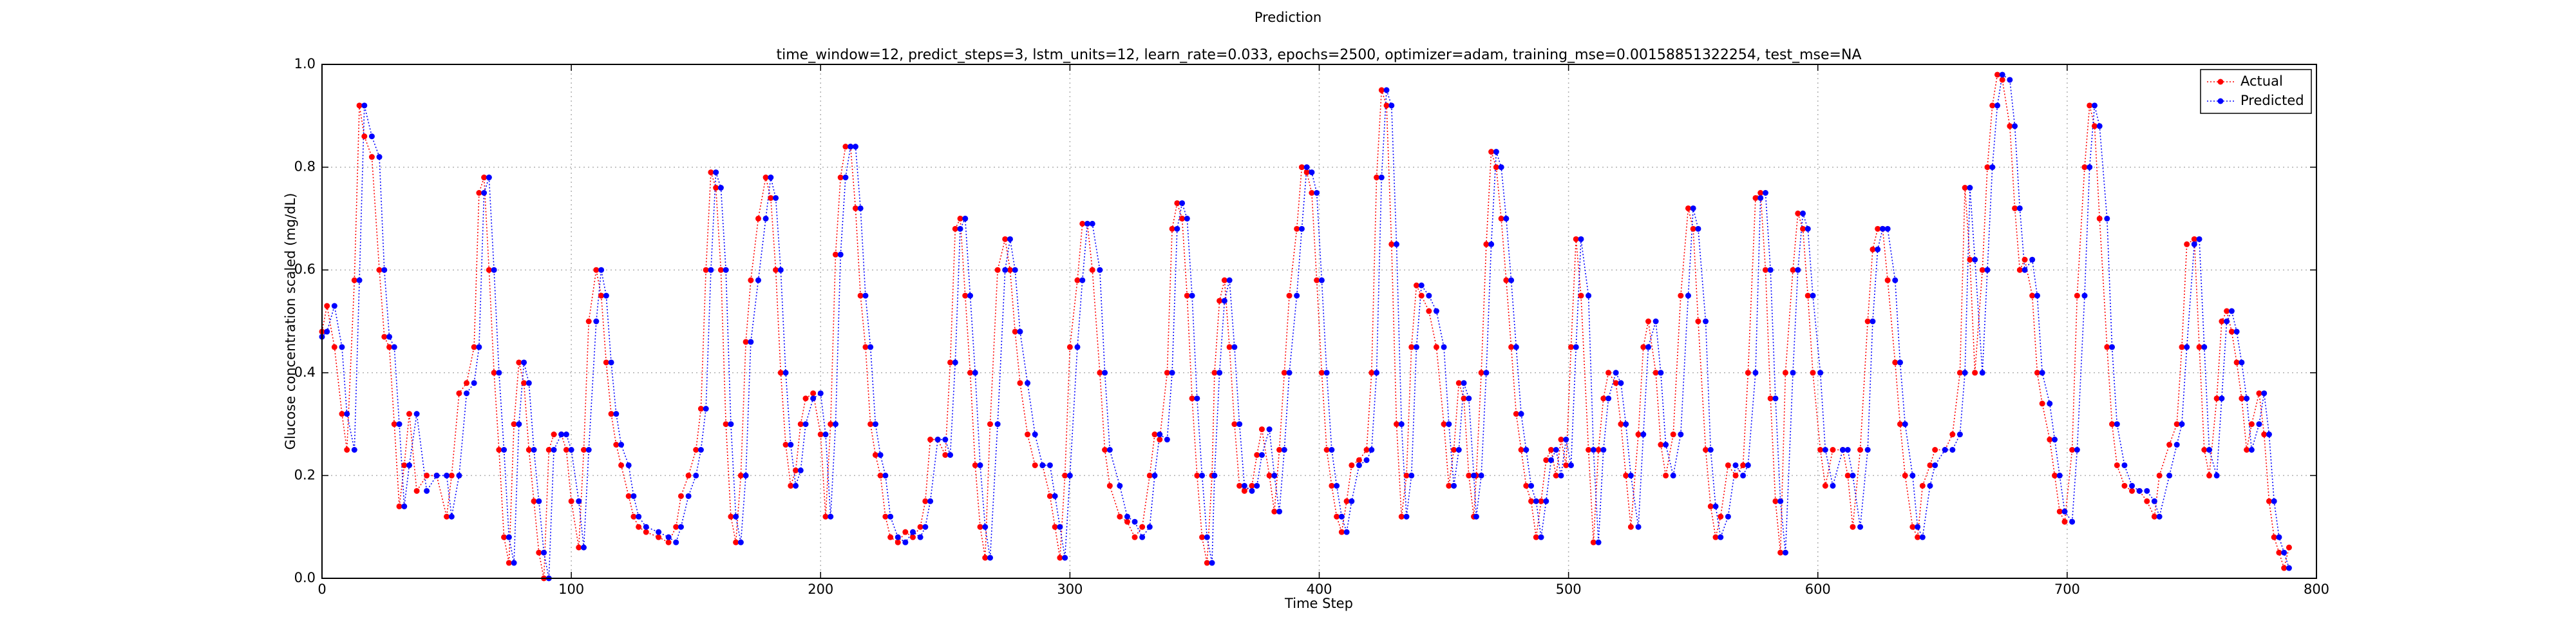 This screenshot has width=2576, height=644. What do you see at coordinates (2067, 589) in the screenshot?
I see `x-tick-label: 700` at bounding box center [2067, 589].